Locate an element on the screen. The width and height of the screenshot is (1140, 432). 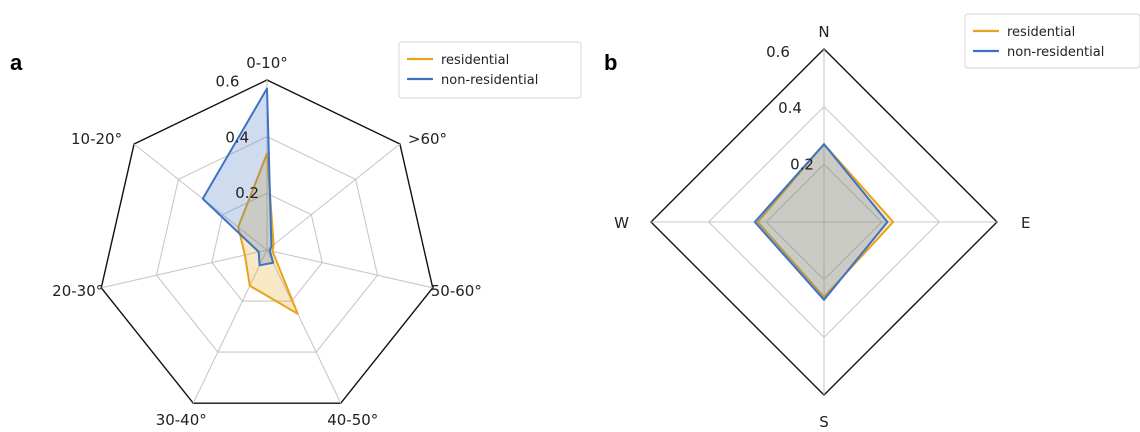
panel-label-b: b is located at coordinates (610, 62).